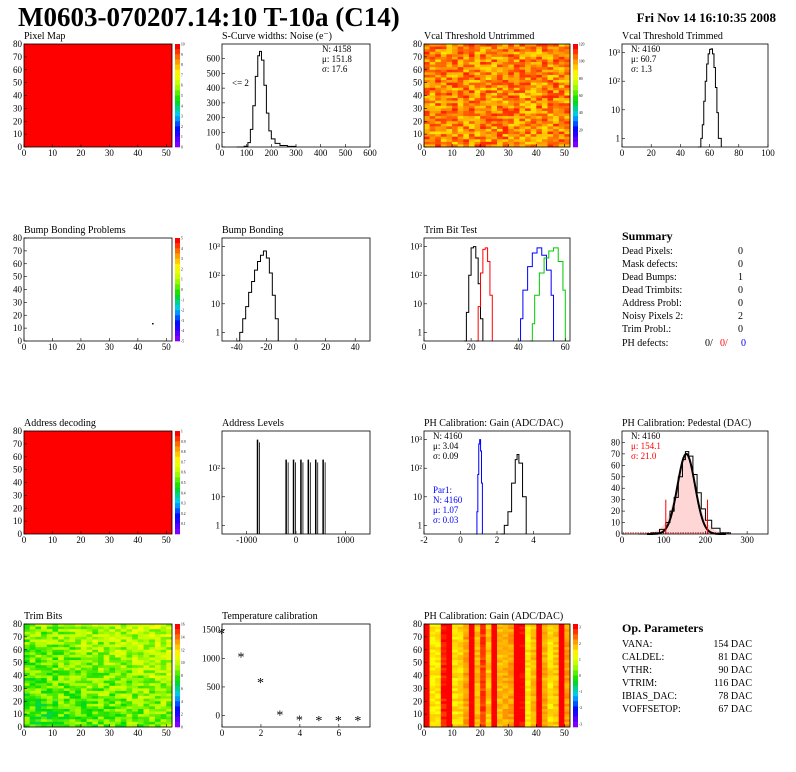  Describe the element at coordinates (214, 59) in the screenshot. I see `y-tick-label: 600` at that location.